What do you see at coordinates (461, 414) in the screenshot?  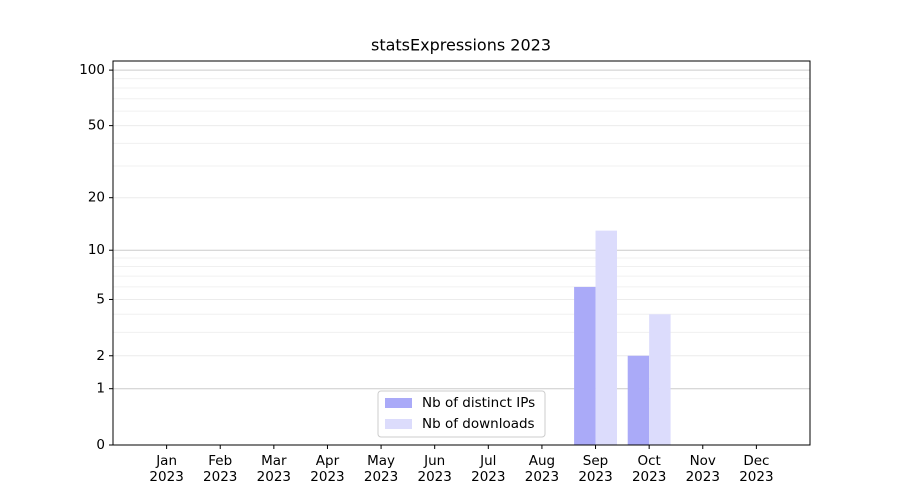 I see `legend-box` at bounding box center [461, 414].